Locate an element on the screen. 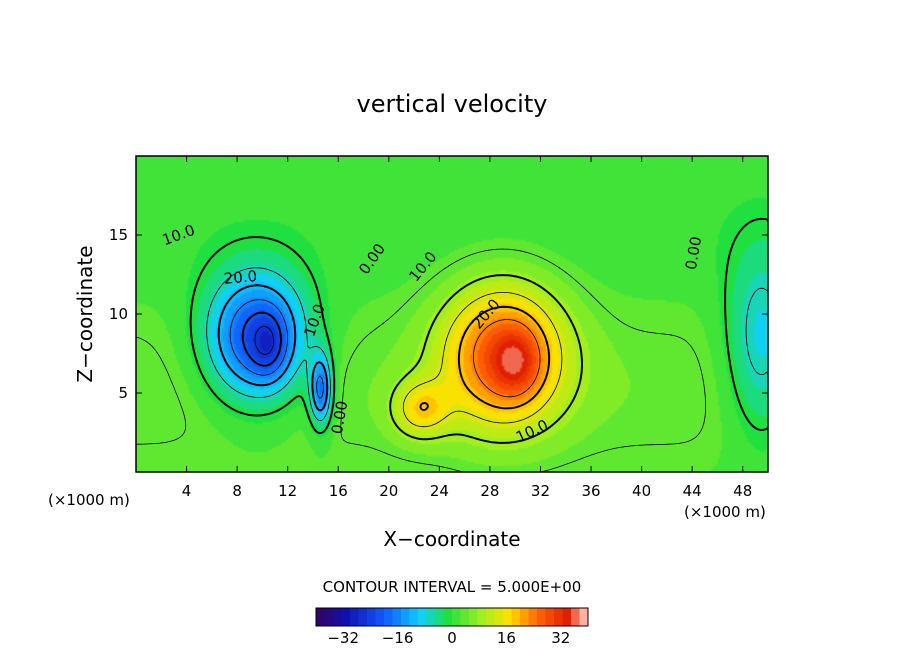 The width and height of the screenshot is (904, 654). contour-level-m25 is located at coordinates (264, 340).